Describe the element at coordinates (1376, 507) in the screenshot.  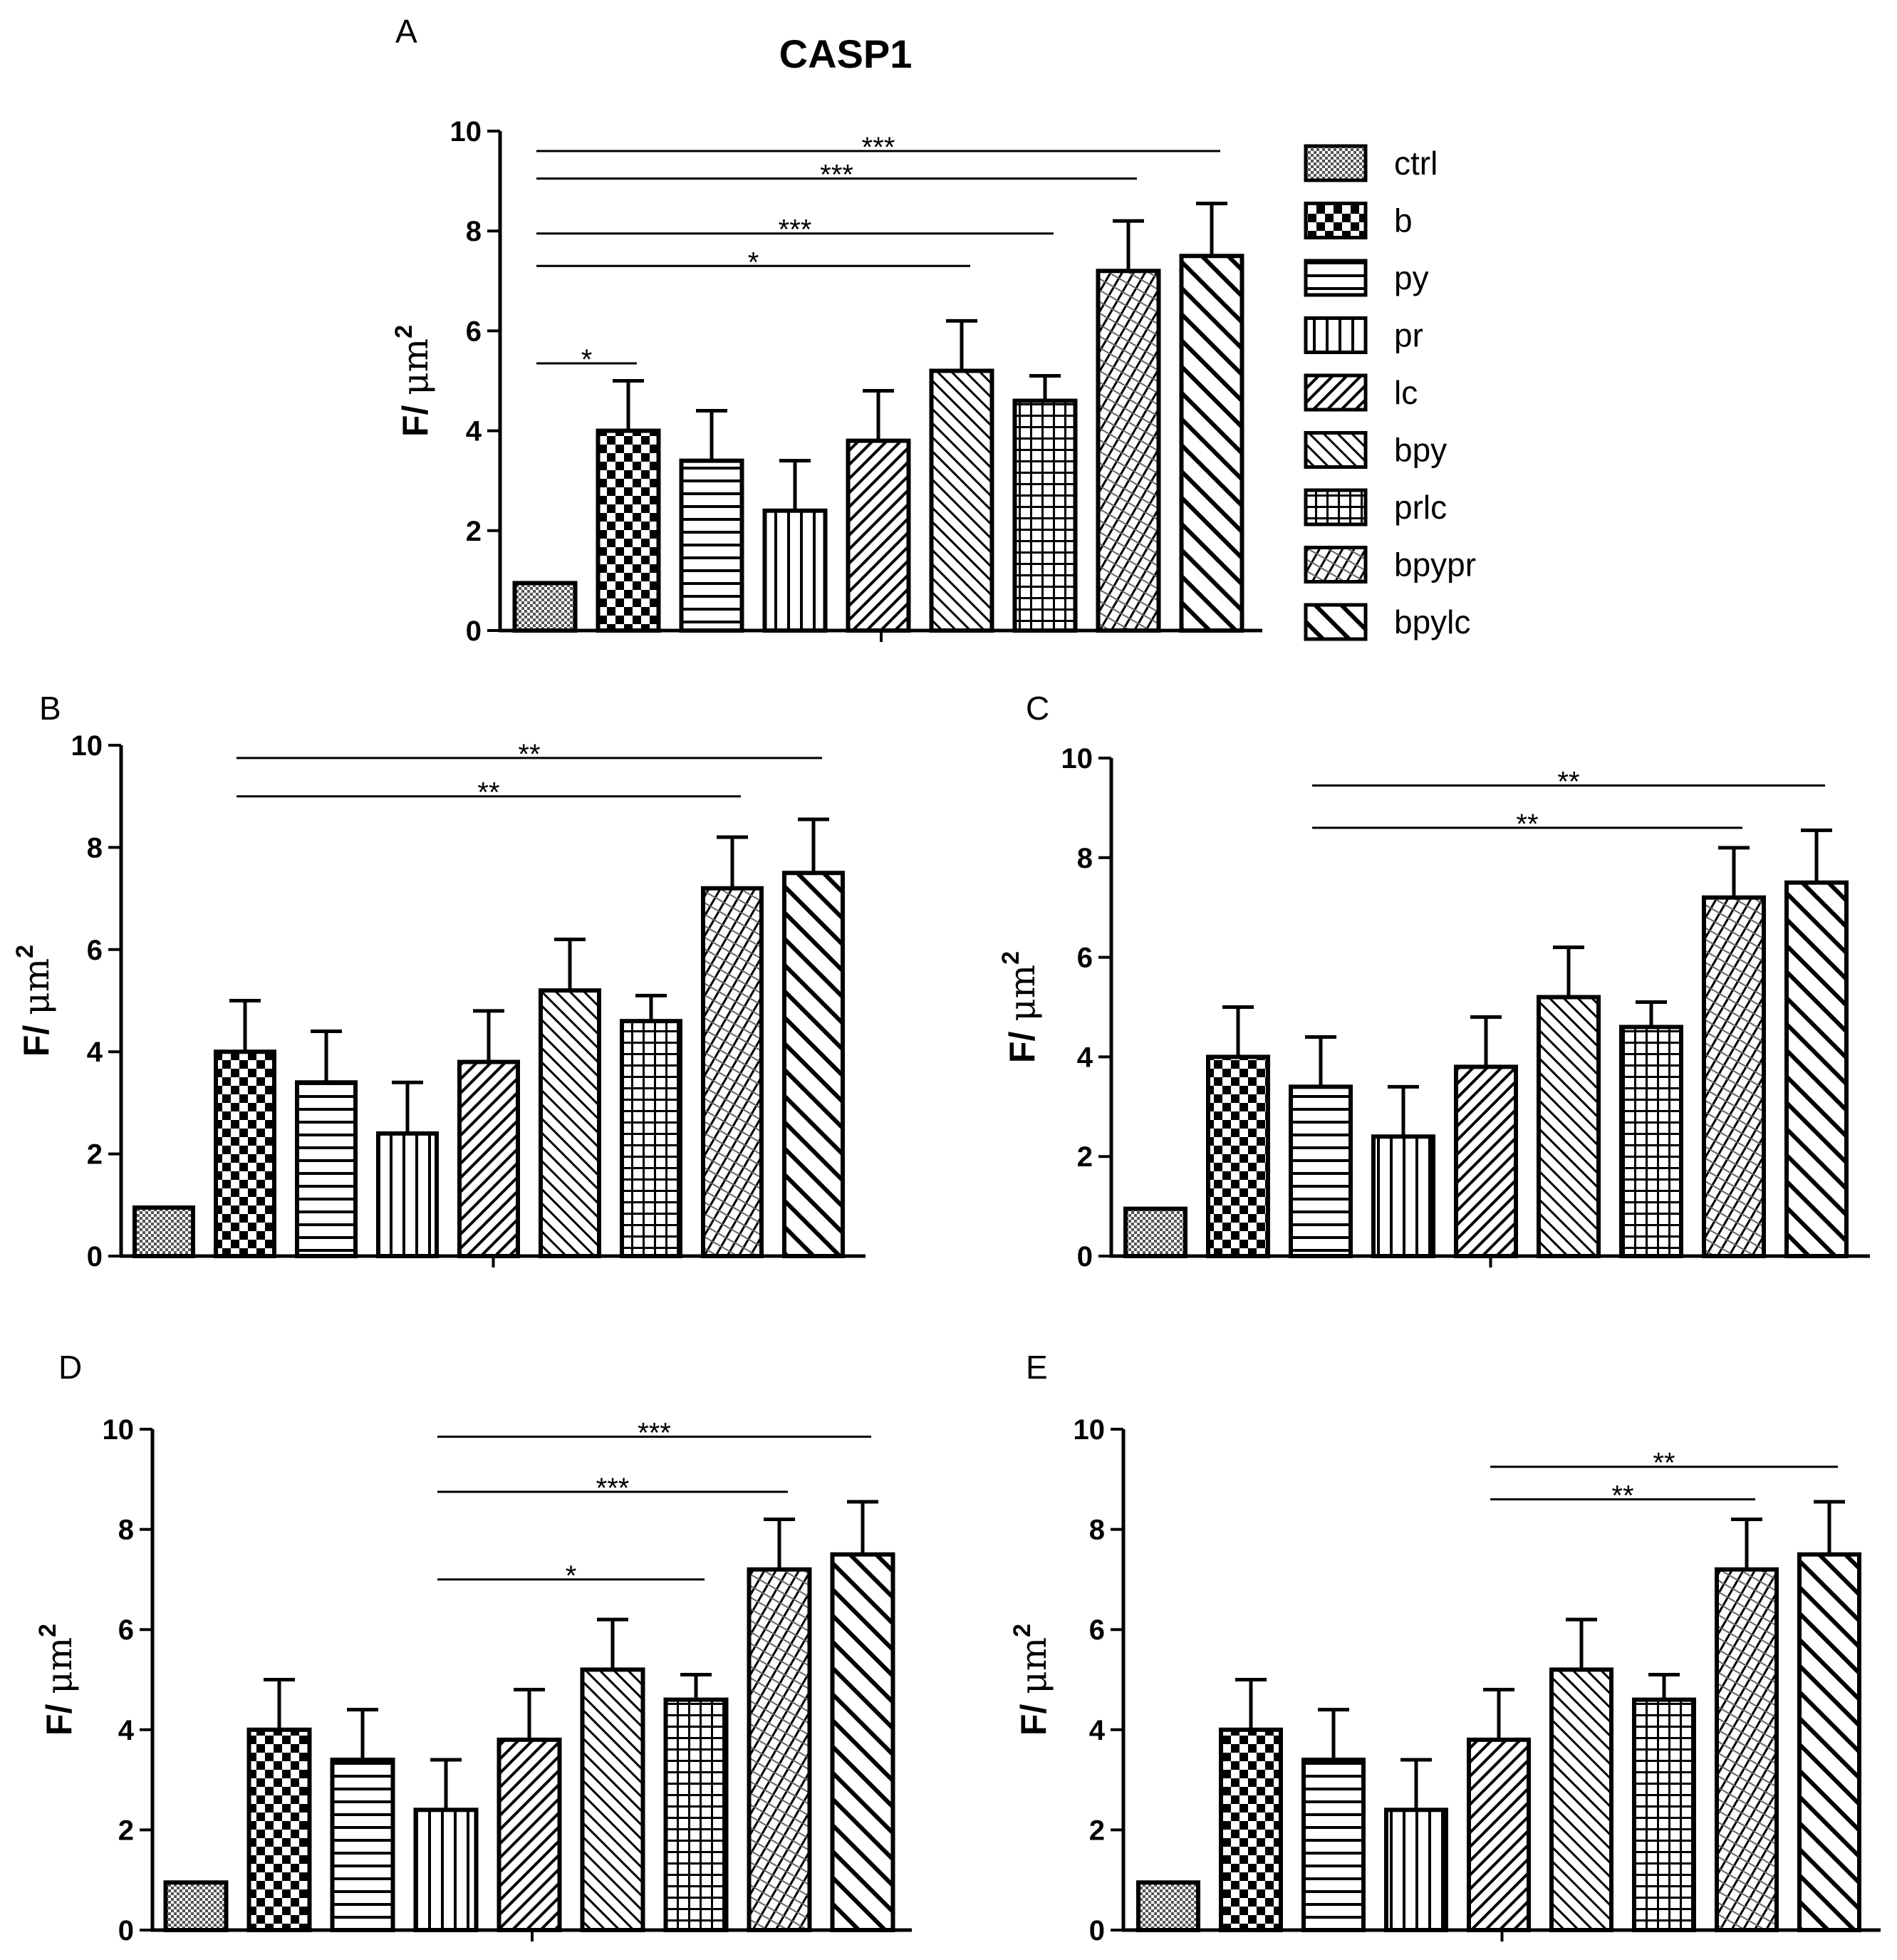
I see `legend-item-prlc: prlc` at that location.